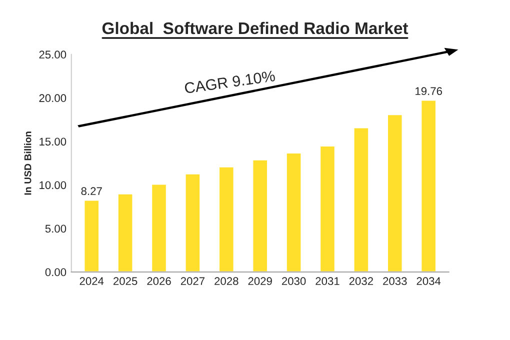 This screenshot has height=340, width=510. Describe the element at coordinates (159, 281) in the screenshot. I see `x-tick-label: 2026` at that location.